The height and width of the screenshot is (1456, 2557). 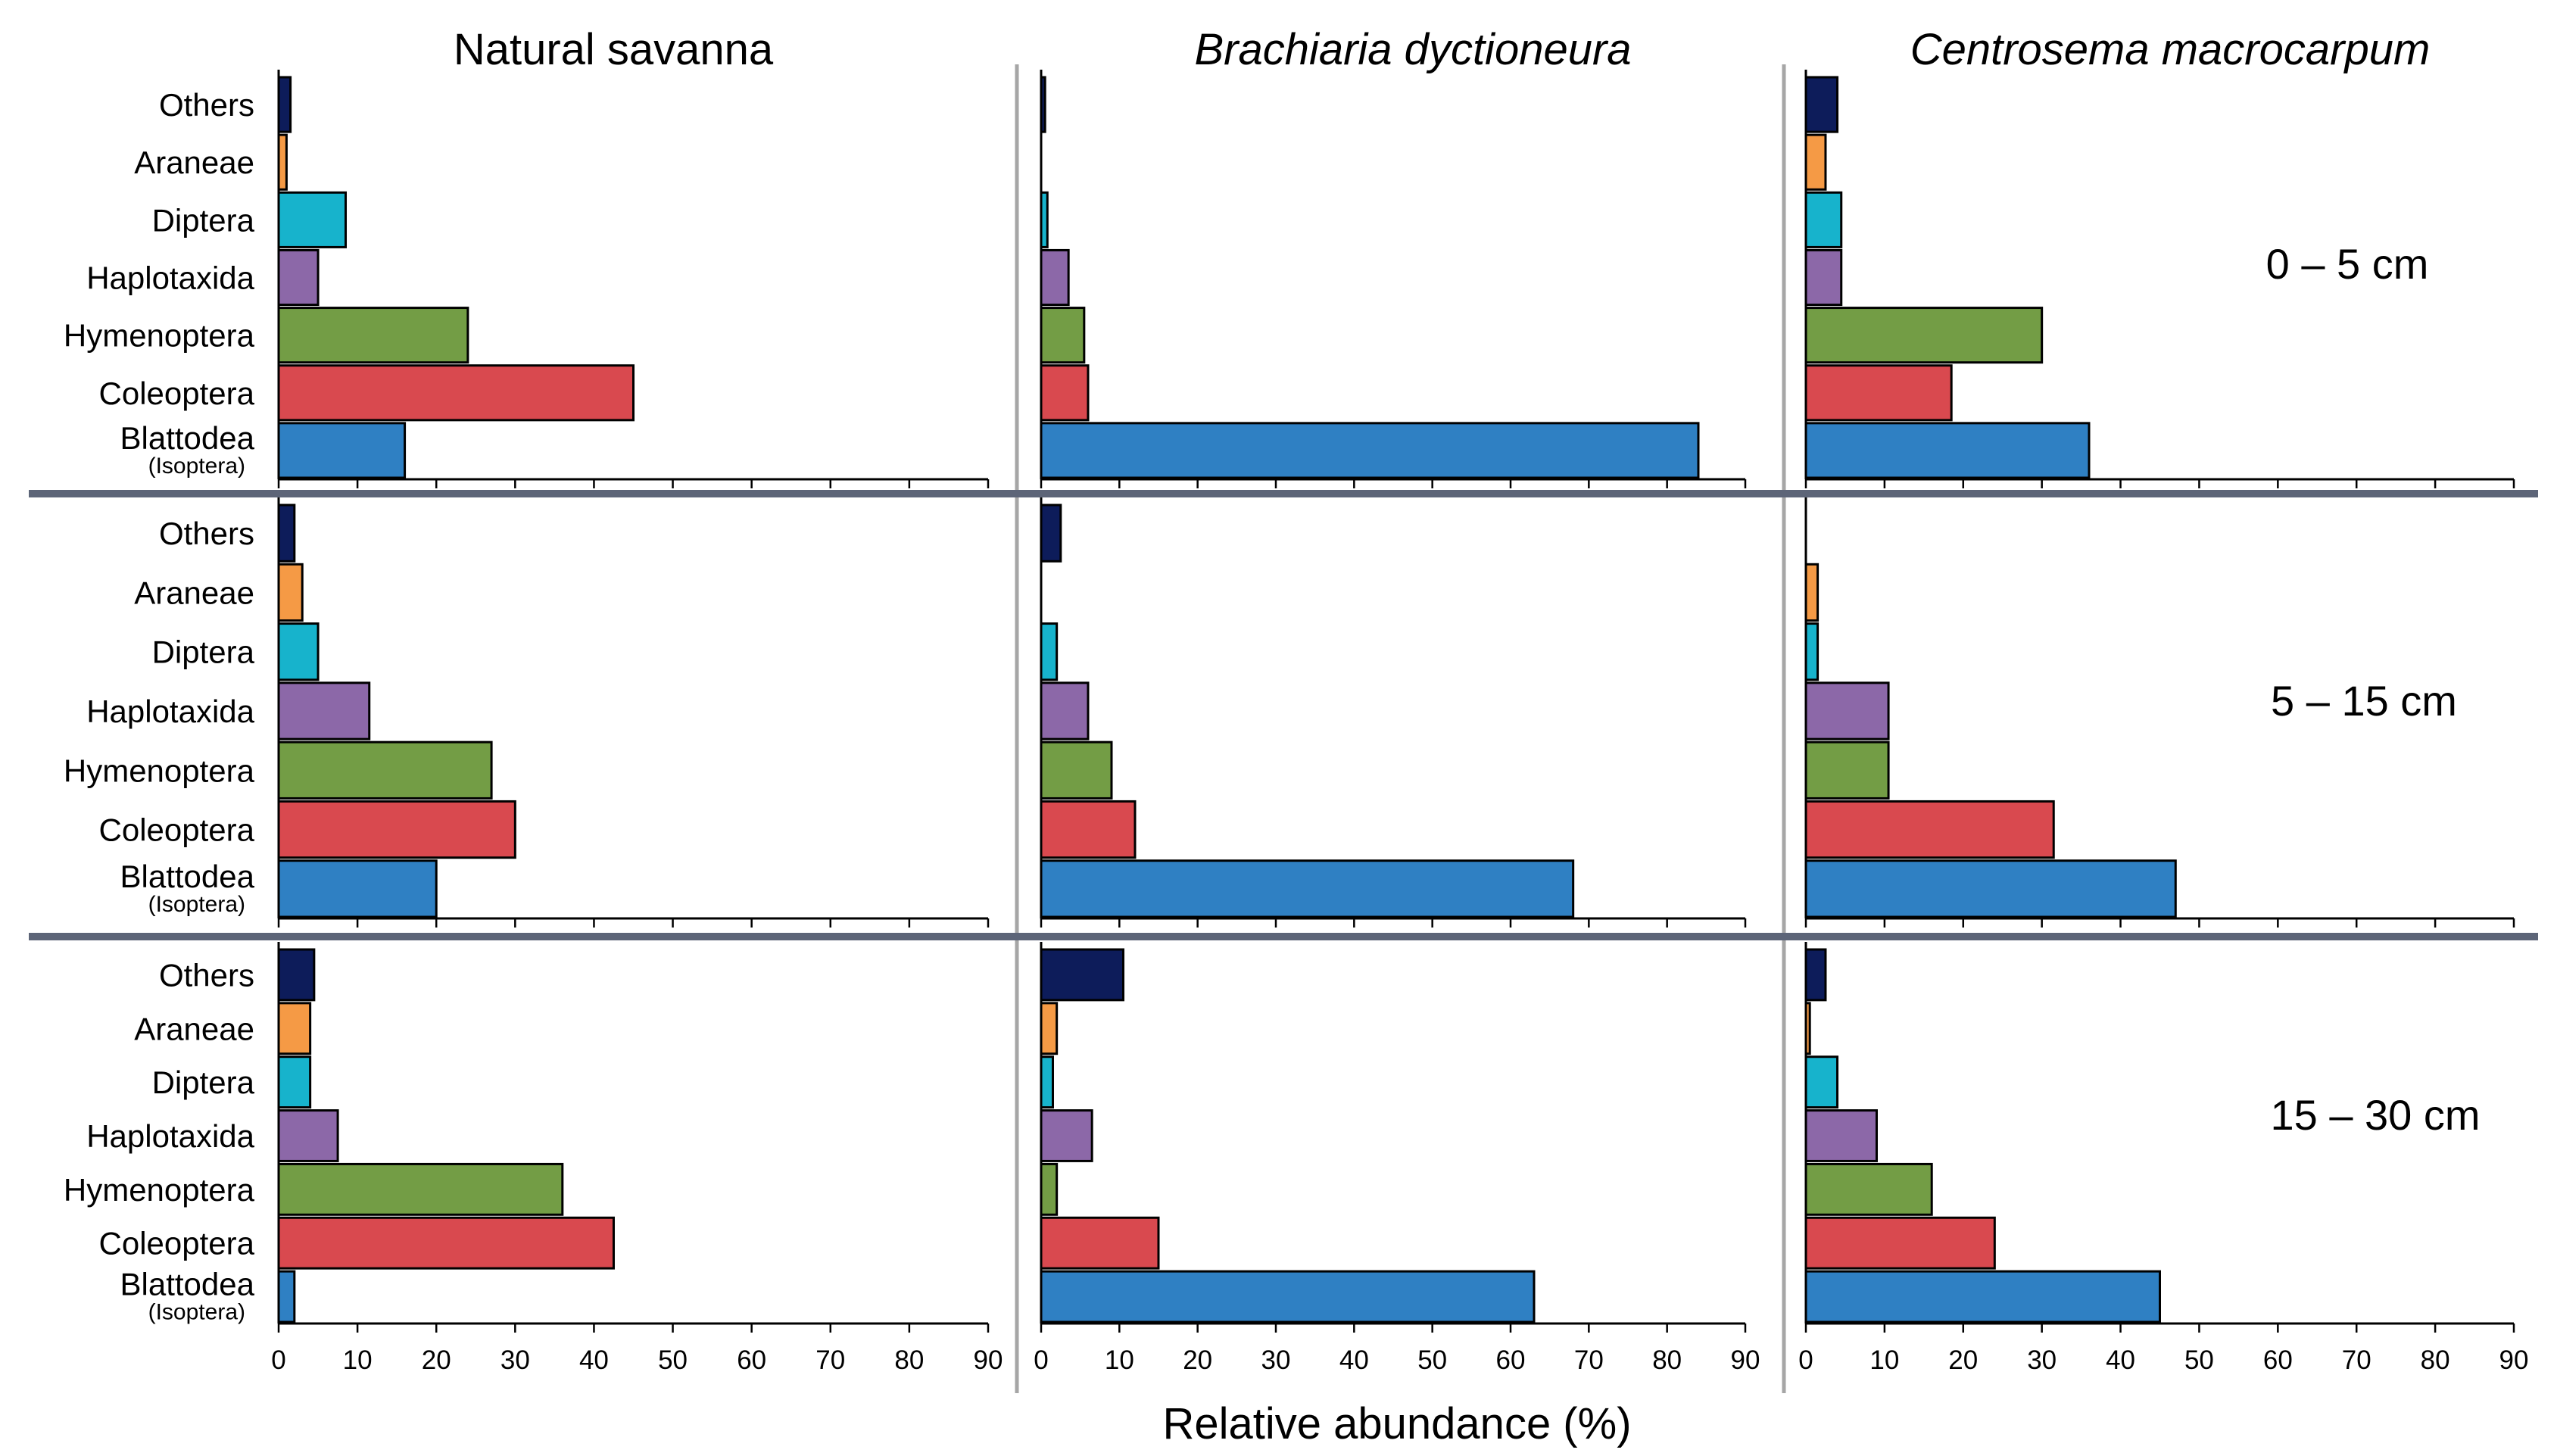 What do you see at coordinates (2375, 1115) in the screenshot?
I see `depth-label-15-30: 15 – 30 cm` at bounding box center [2375, 1115].